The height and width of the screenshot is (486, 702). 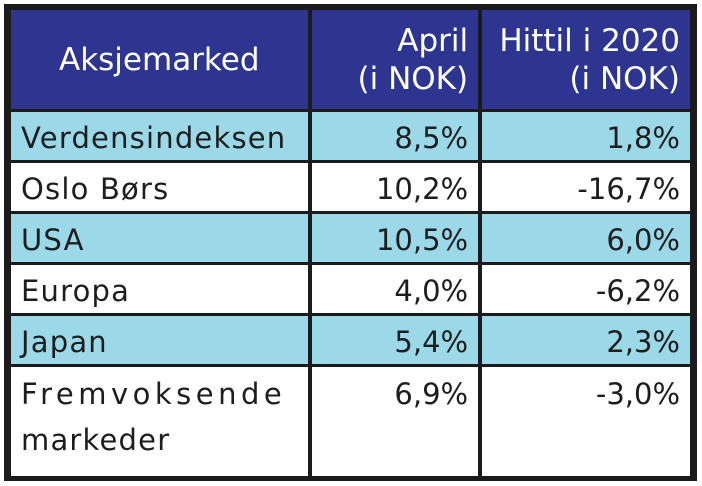 I want to click on table-row: Europa 4,0% -6,2%, so click(x=350, y=289).